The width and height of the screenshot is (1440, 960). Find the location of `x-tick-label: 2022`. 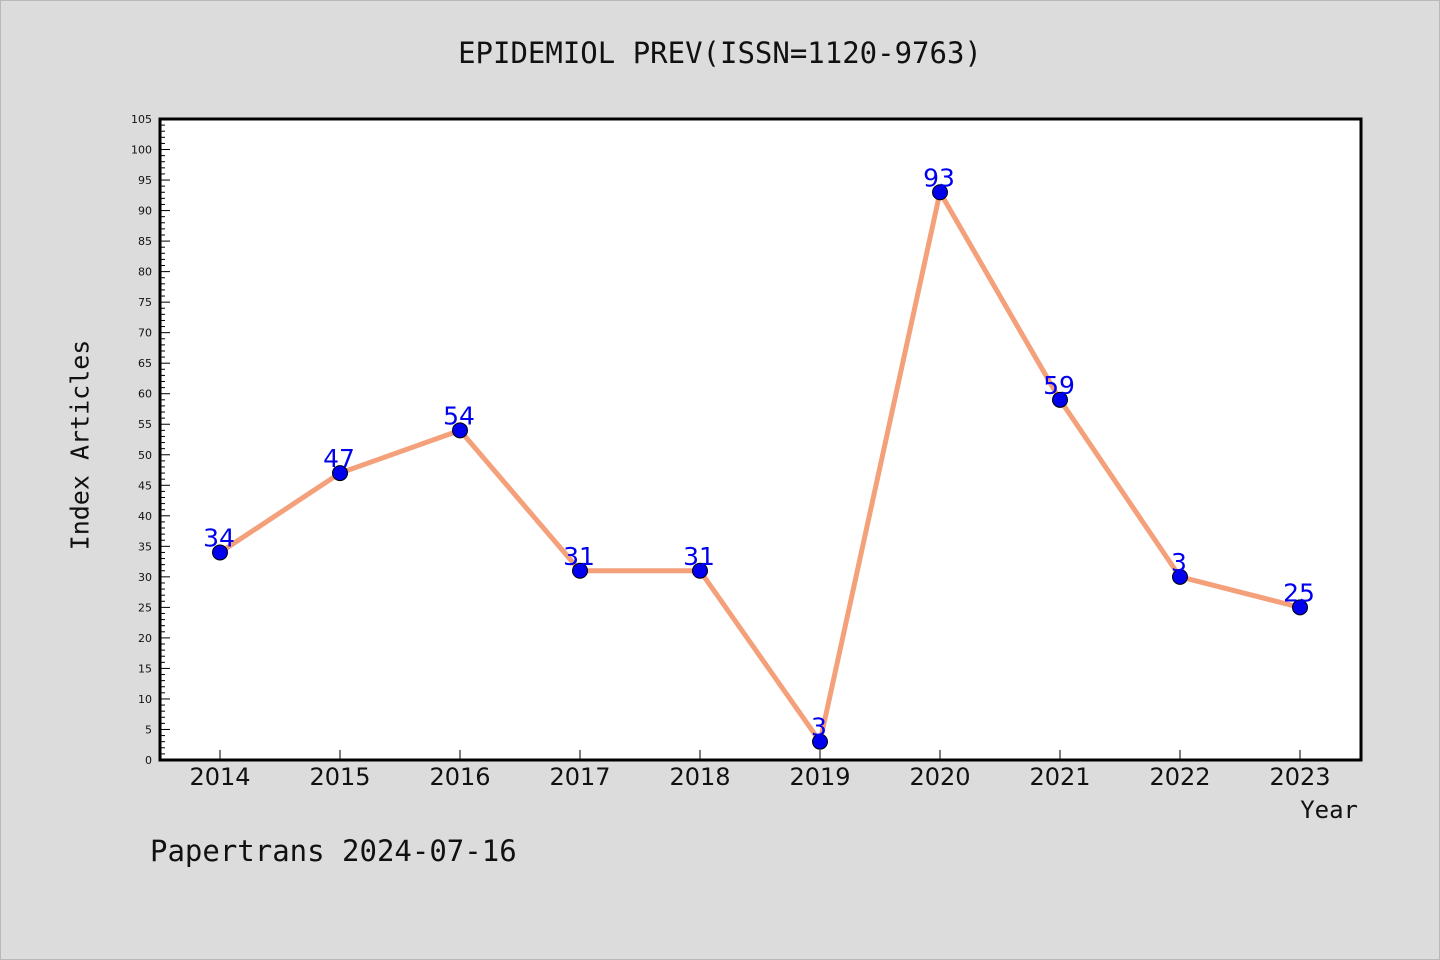

x-tick-label: 2022 is located at coordinates (1179, 777).